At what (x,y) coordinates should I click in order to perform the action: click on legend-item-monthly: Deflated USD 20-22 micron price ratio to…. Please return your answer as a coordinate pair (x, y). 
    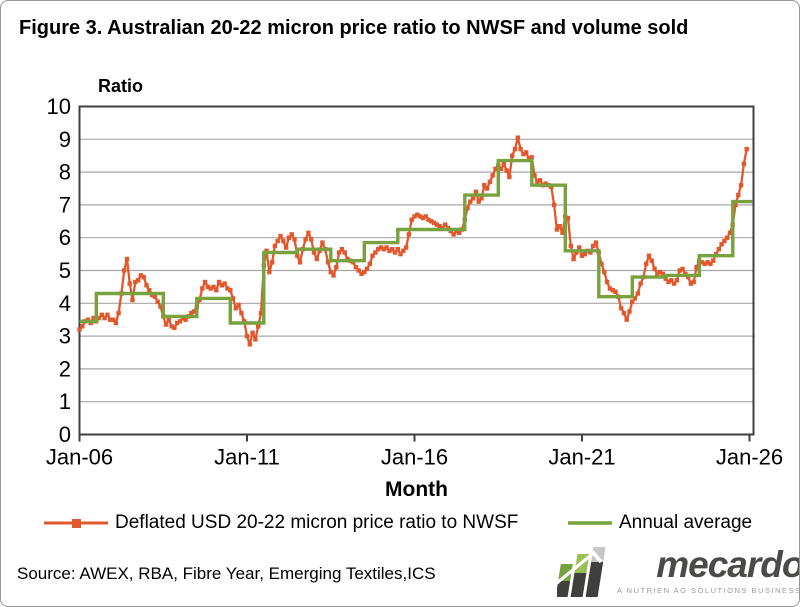
    Looking at the image, I should click on (280, 523).